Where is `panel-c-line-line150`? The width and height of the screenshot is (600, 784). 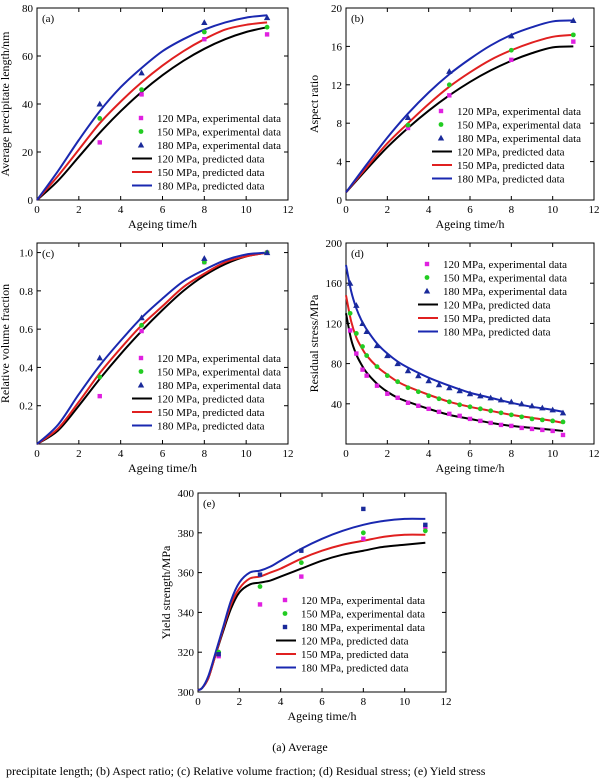
panel-c-line-line150 is located at coordinates (152, 348).